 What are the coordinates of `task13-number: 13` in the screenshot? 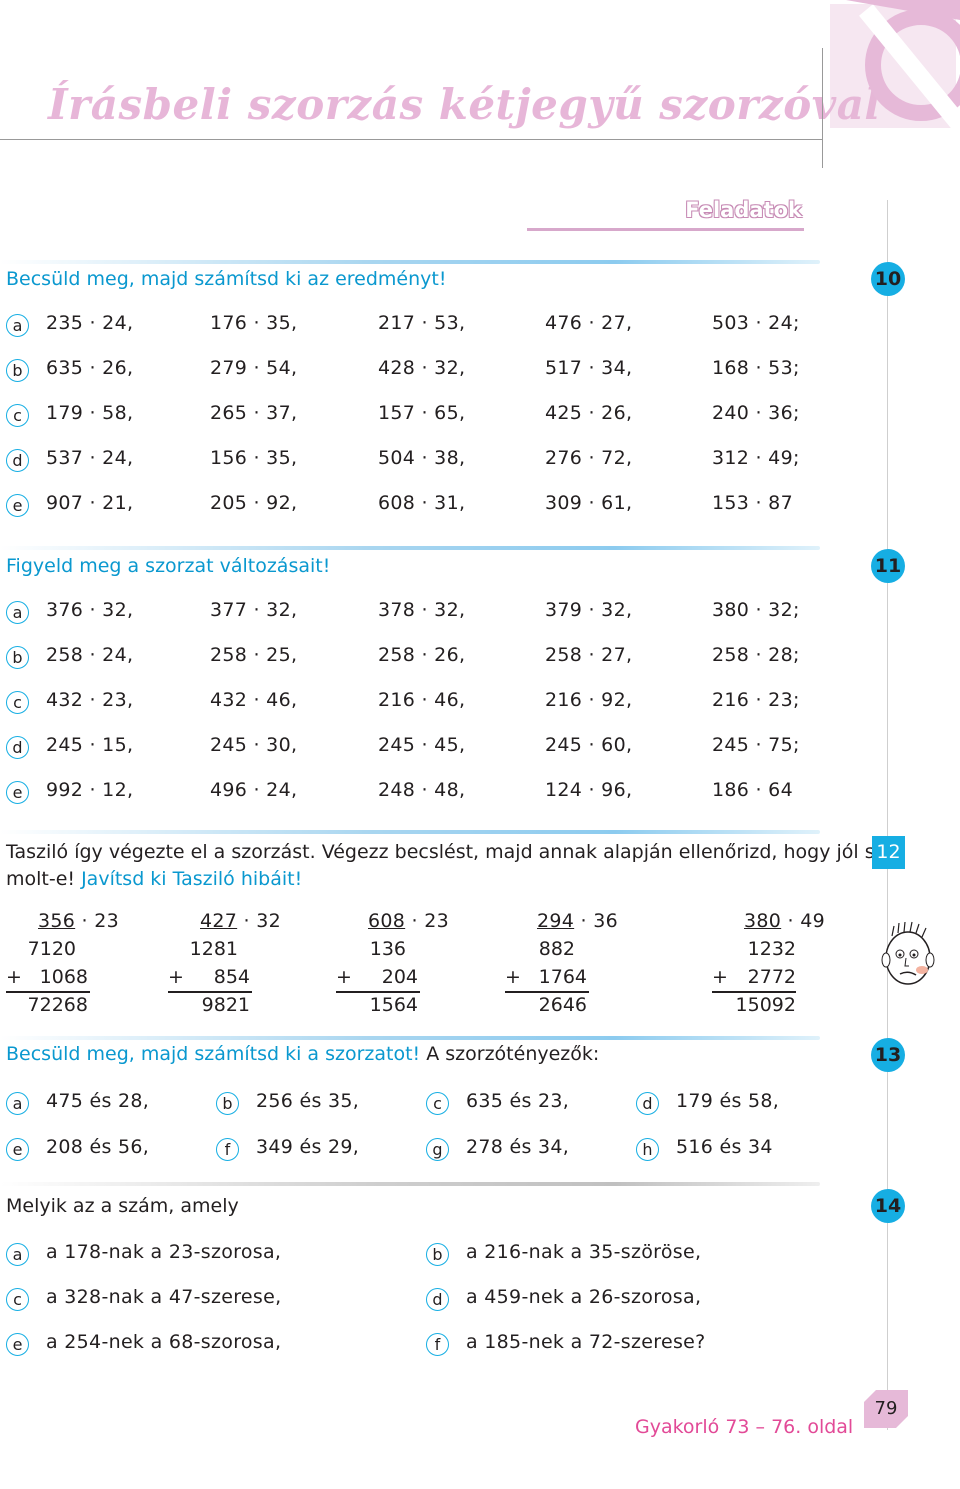 It's located at (888, 1055).